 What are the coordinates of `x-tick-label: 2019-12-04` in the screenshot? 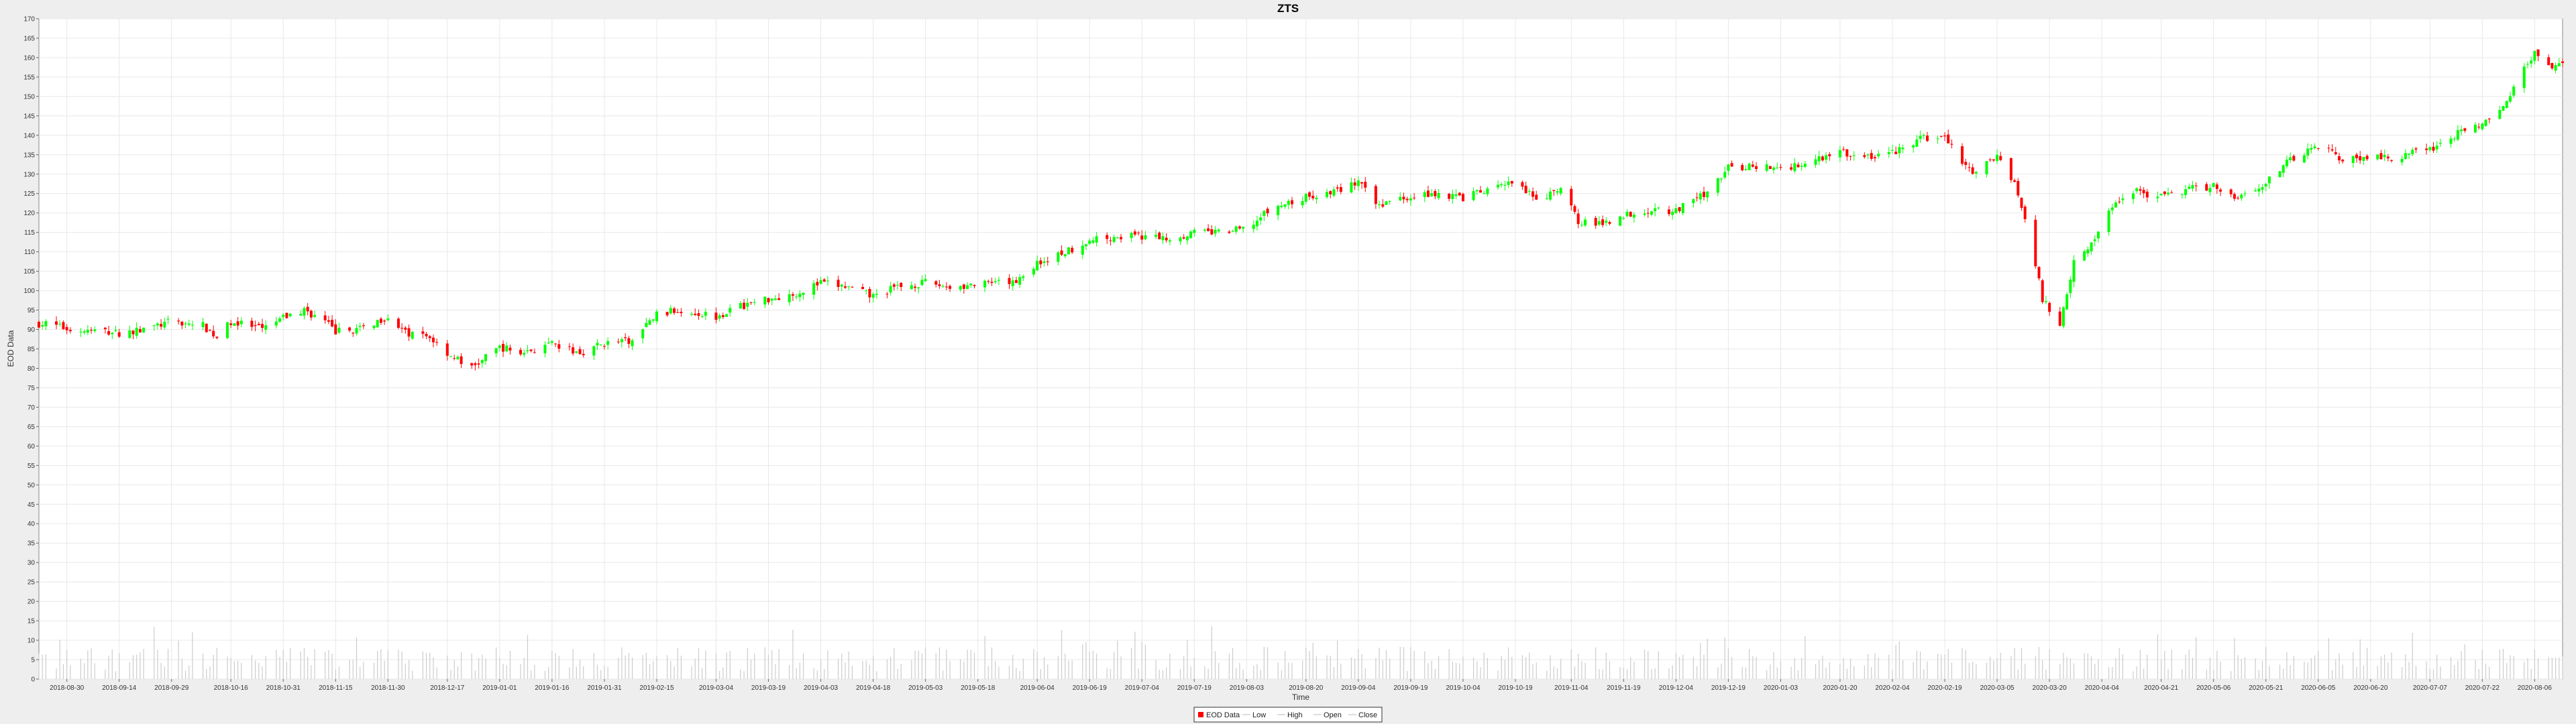 It's located at (1676, 688).